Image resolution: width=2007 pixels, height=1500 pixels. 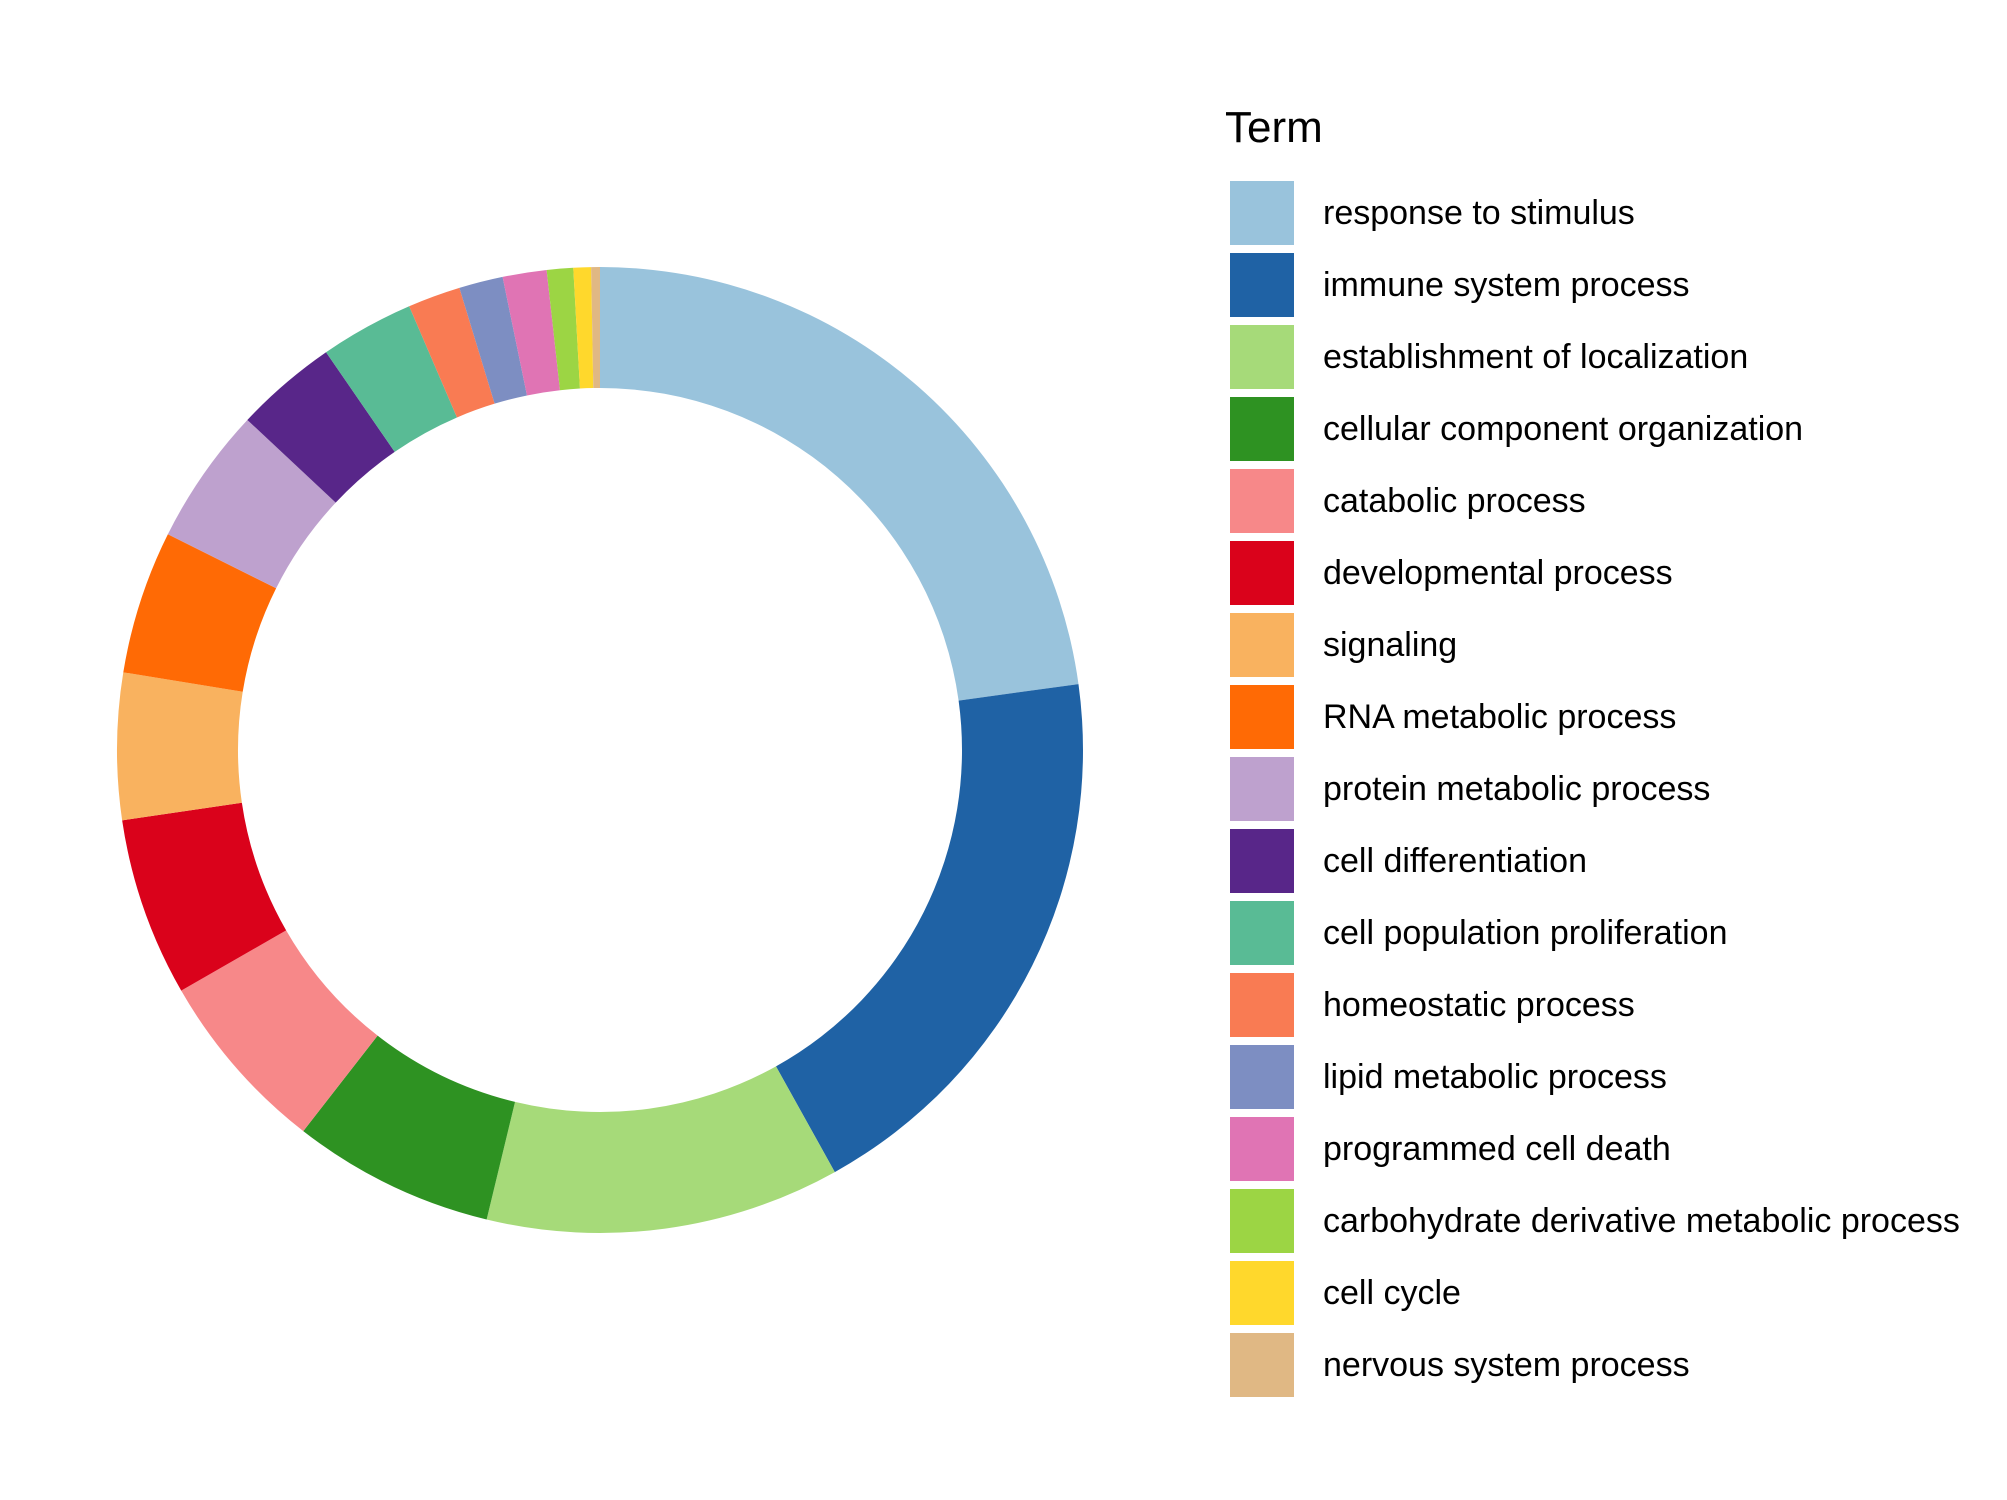 I want to click on legend-label: signaling, so click(x=1390, y=645).